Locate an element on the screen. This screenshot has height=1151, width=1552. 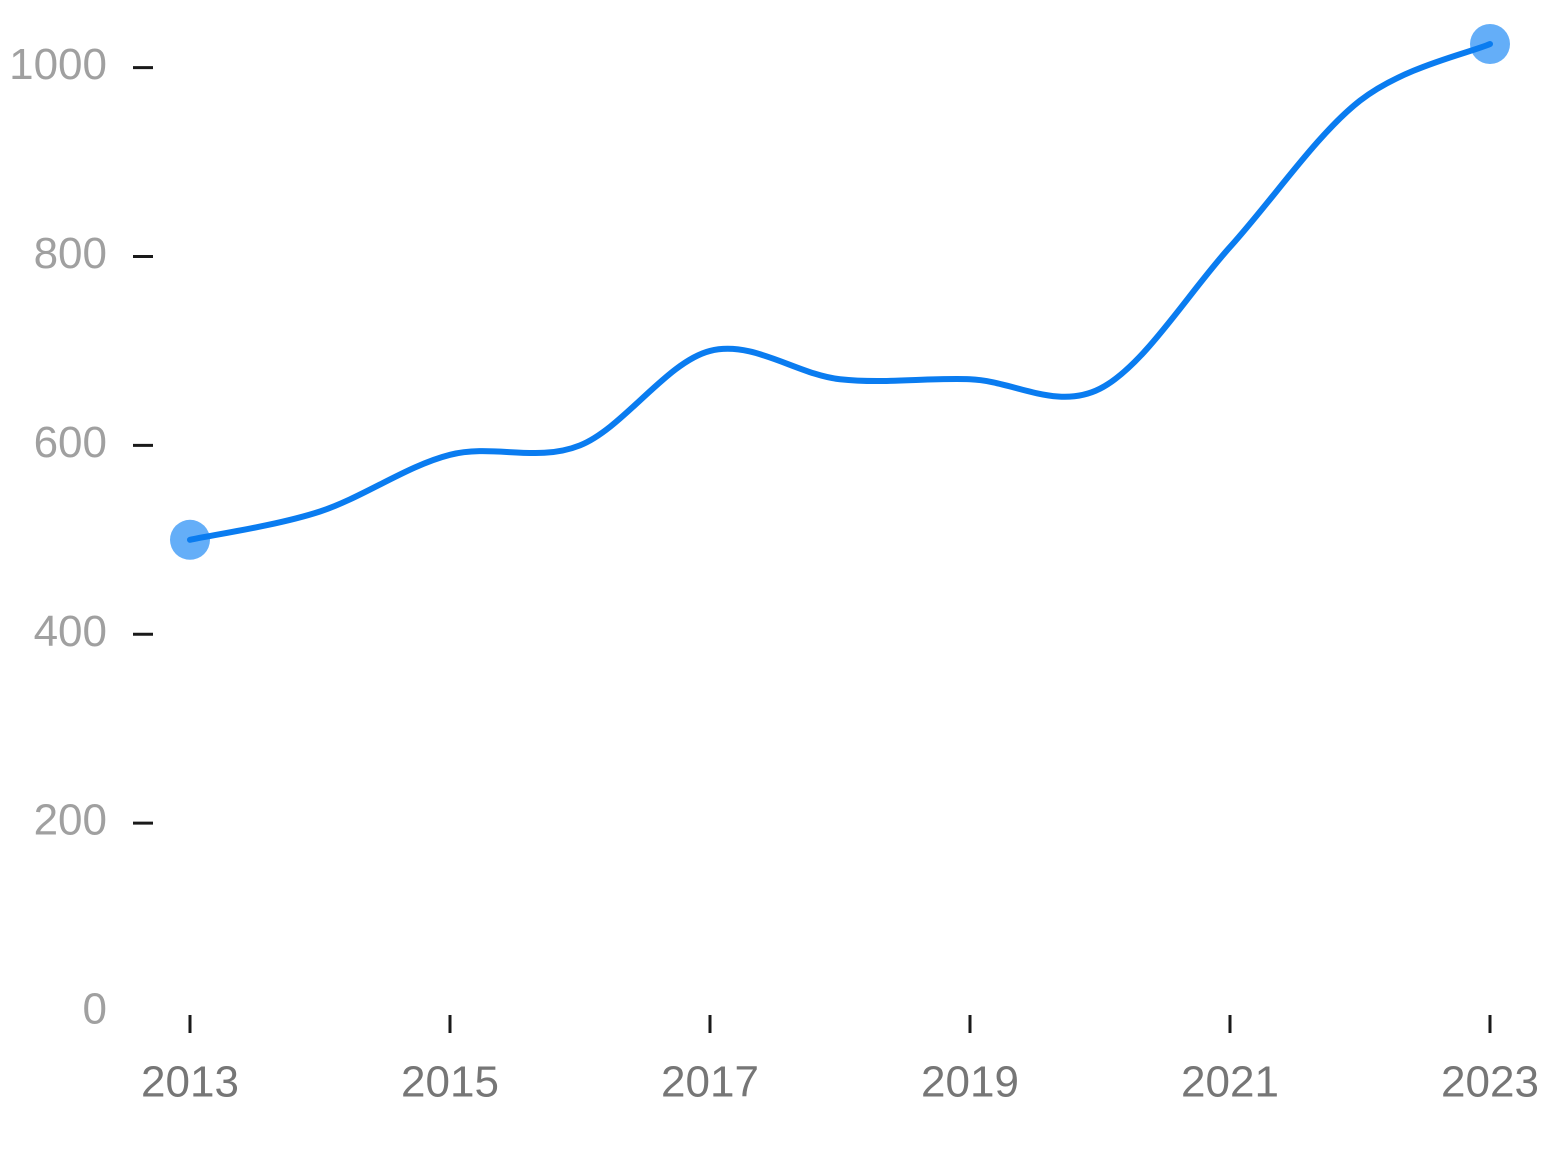
y-tick-label: 200 is located at coordinates (70, 820).